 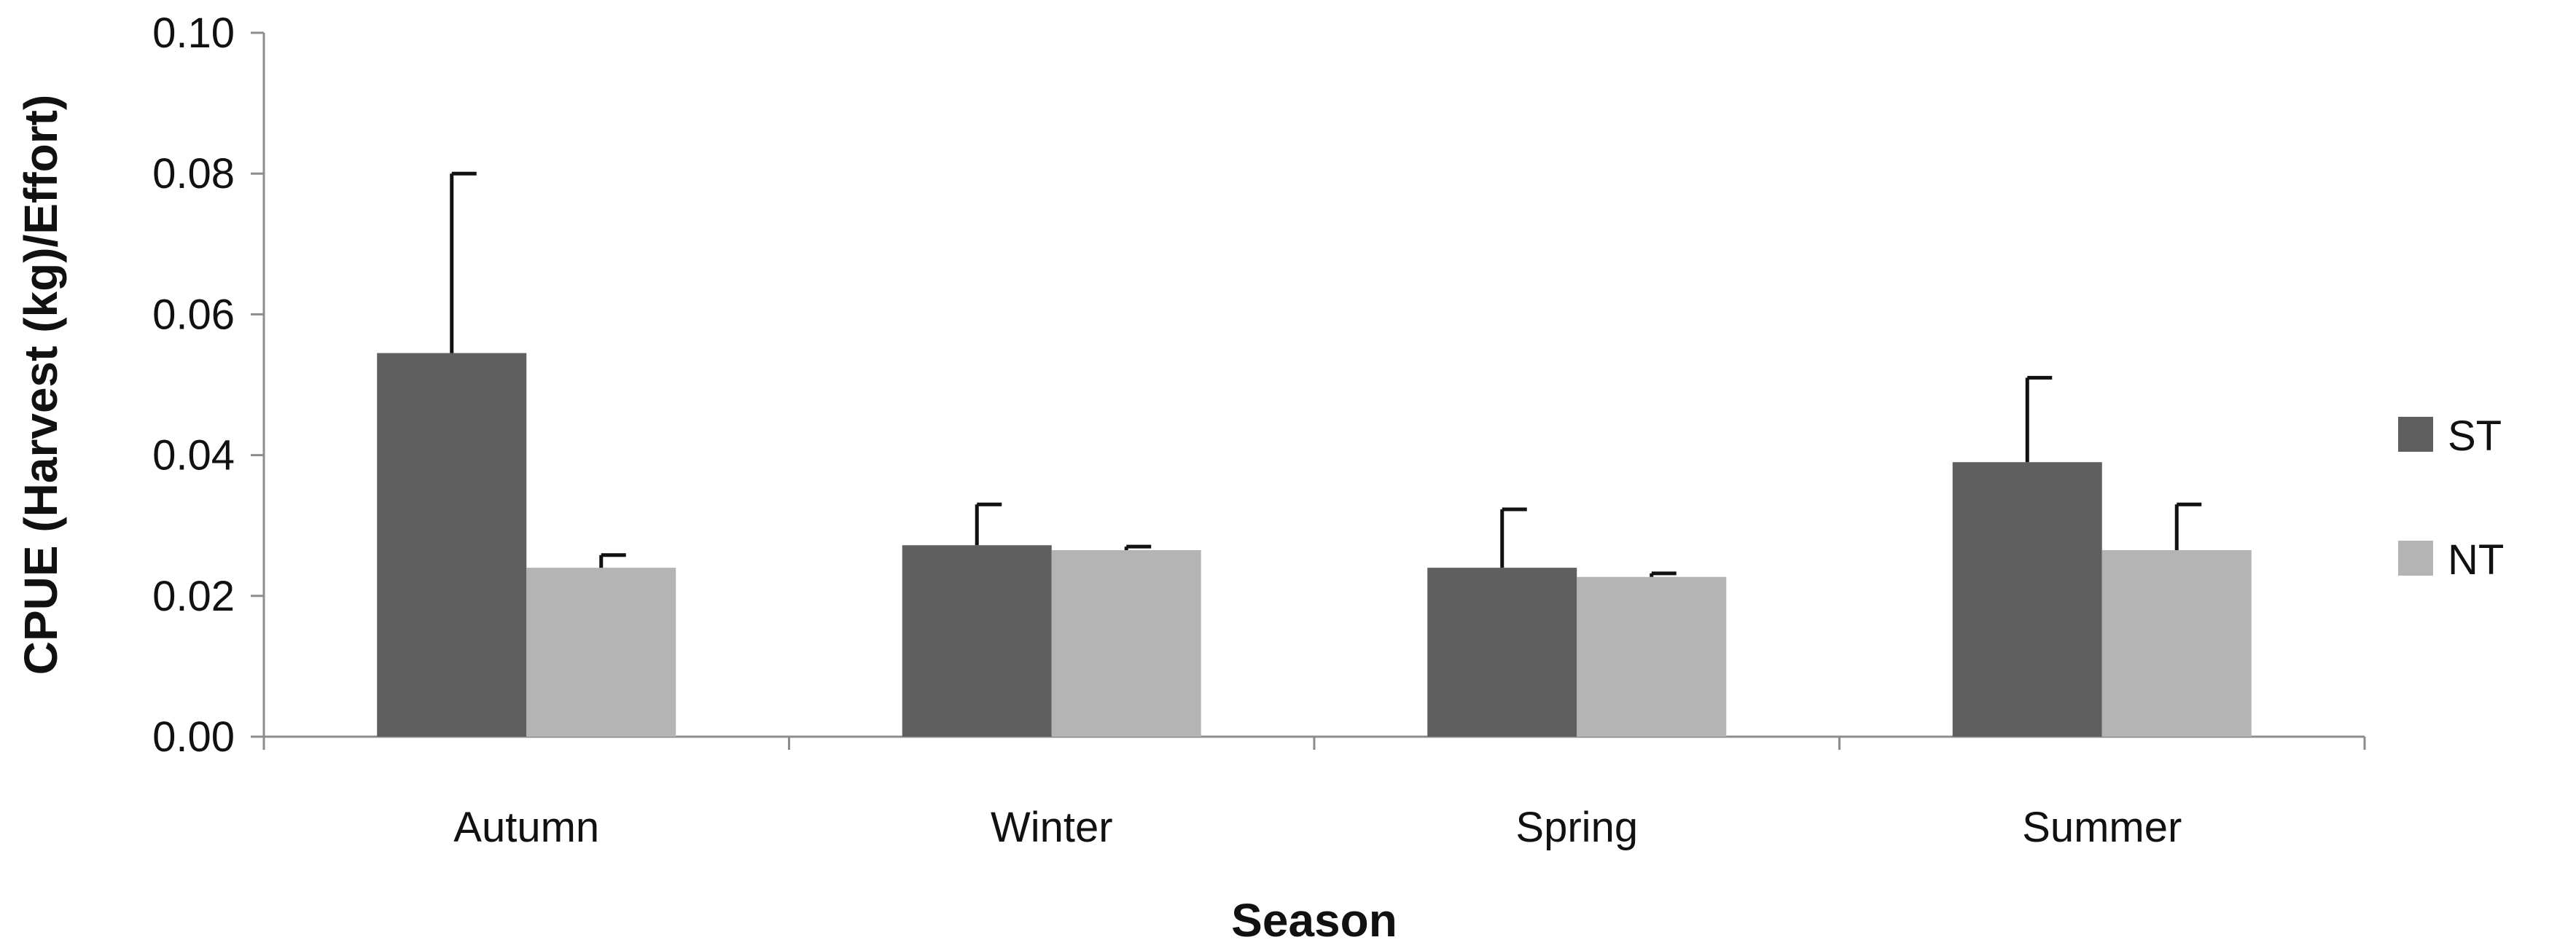 I want to click on x-tick-label: Spring, so click(x=1576, y=828).